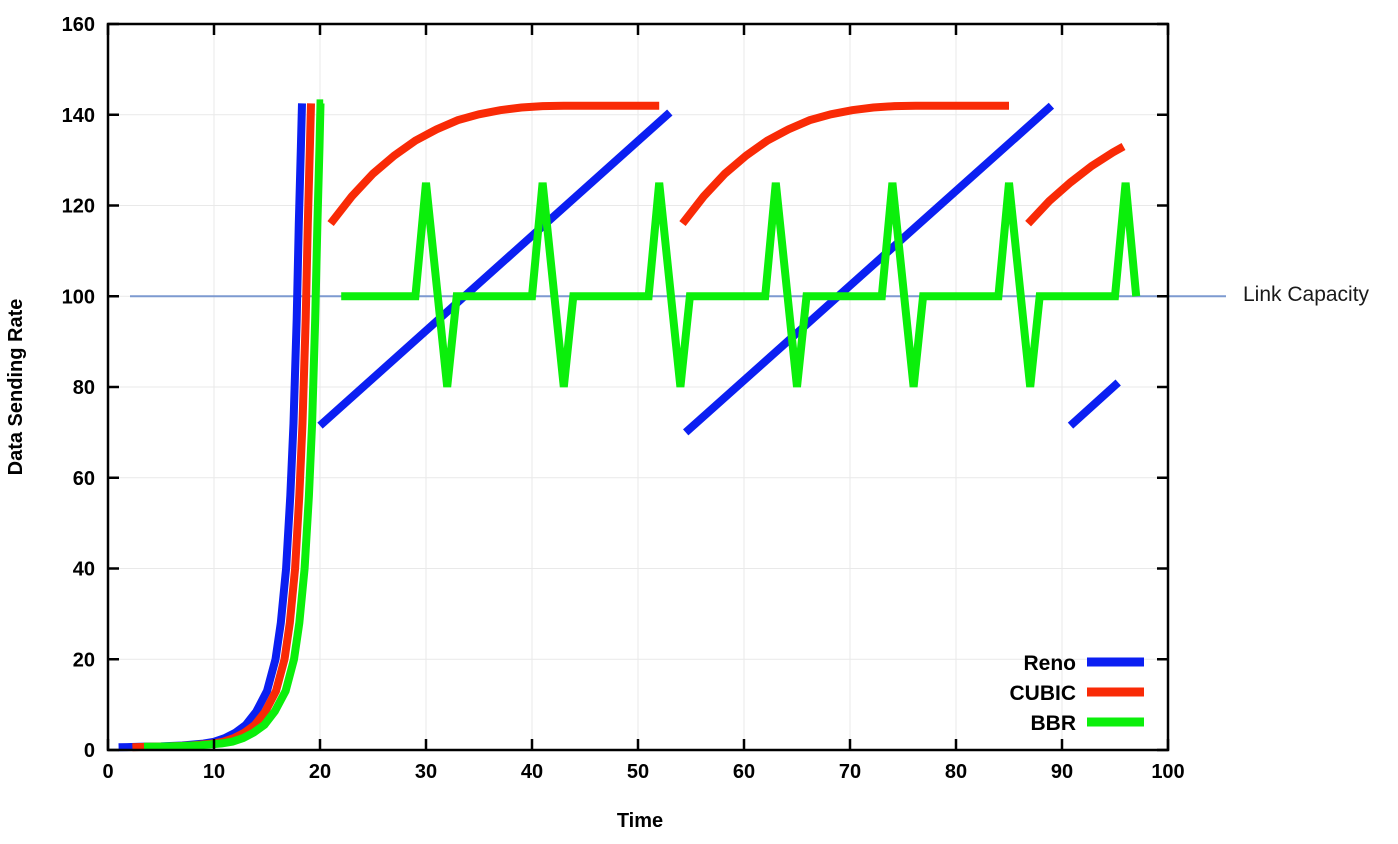  I want to click on x-tick-label: 70, so click(850, 772).